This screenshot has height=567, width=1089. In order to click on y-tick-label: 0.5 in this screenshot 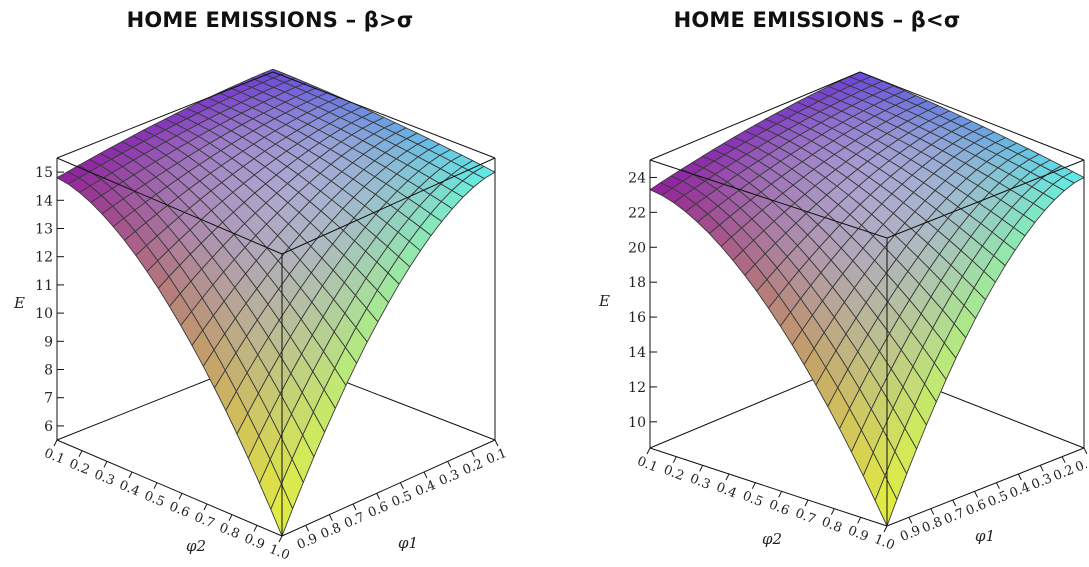, I will do `click(402, 500)`.